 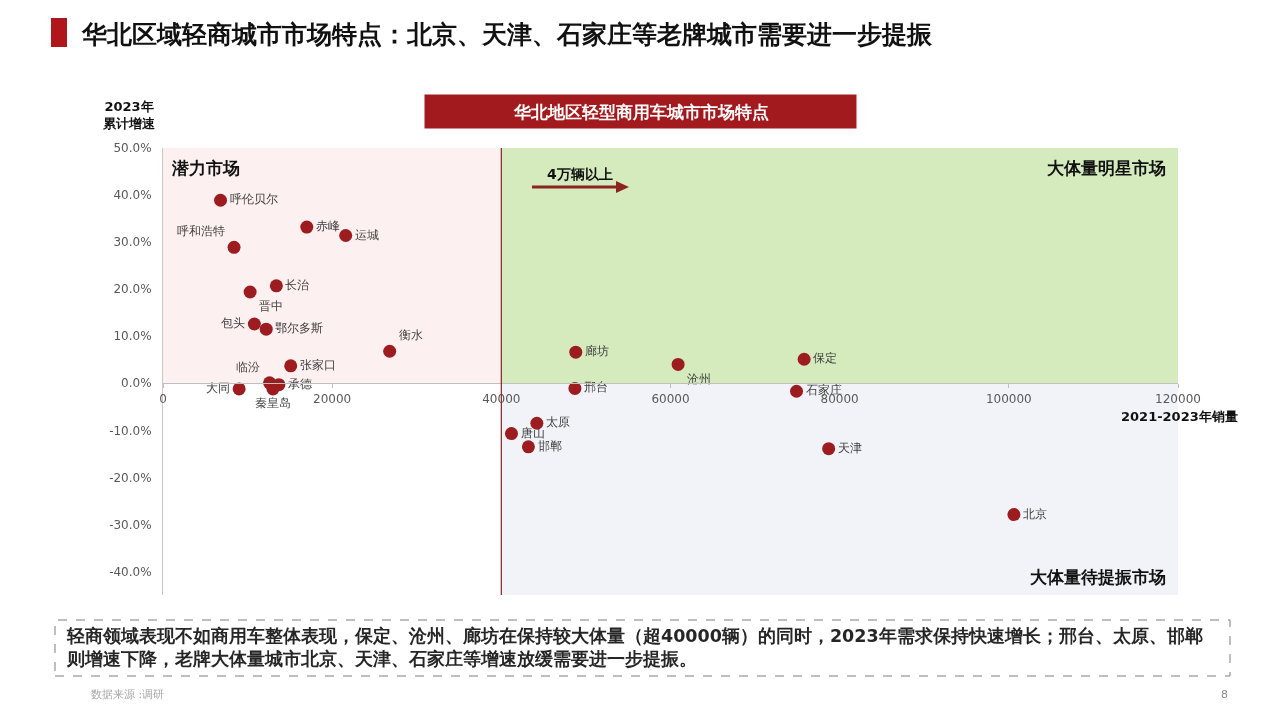 I want to click on series-label: 赤峰, so click(x=327, y=226).